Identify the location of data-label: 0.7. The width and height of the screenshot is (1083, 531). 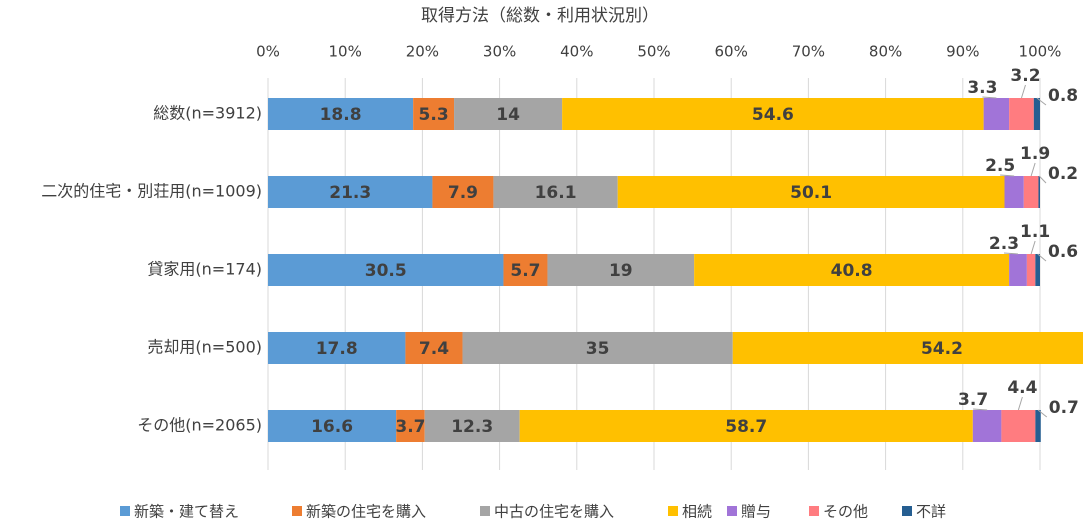
(1064, 408).